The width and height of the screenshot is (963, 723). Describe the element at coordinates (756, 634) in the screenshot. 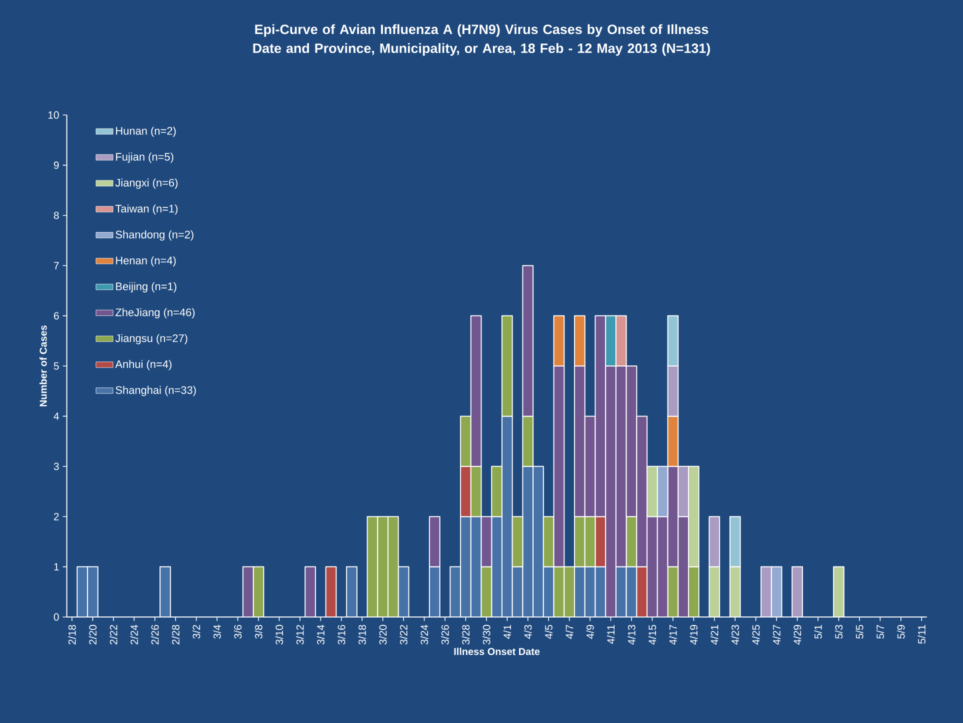

I see `x-tick-label: 4/25` at that location.